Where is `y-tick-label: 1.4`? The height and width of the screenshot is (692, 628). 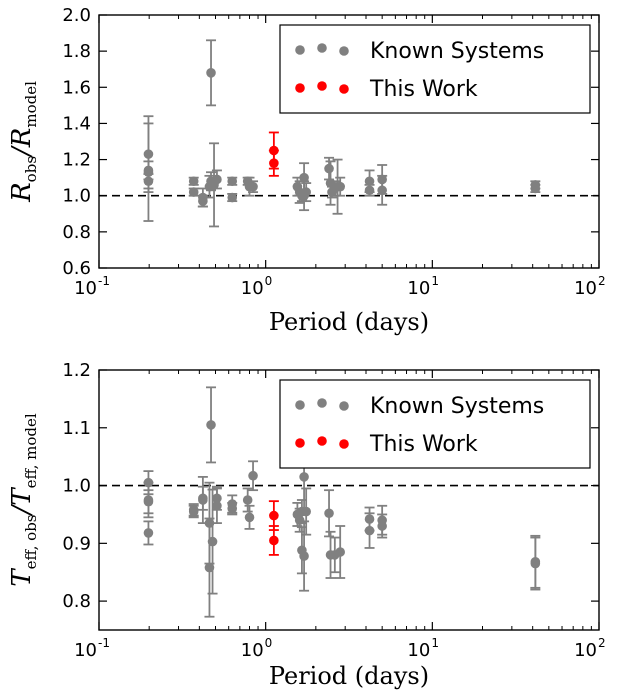 y-tick-label: 1.4 is located at coordinates (76, 123).